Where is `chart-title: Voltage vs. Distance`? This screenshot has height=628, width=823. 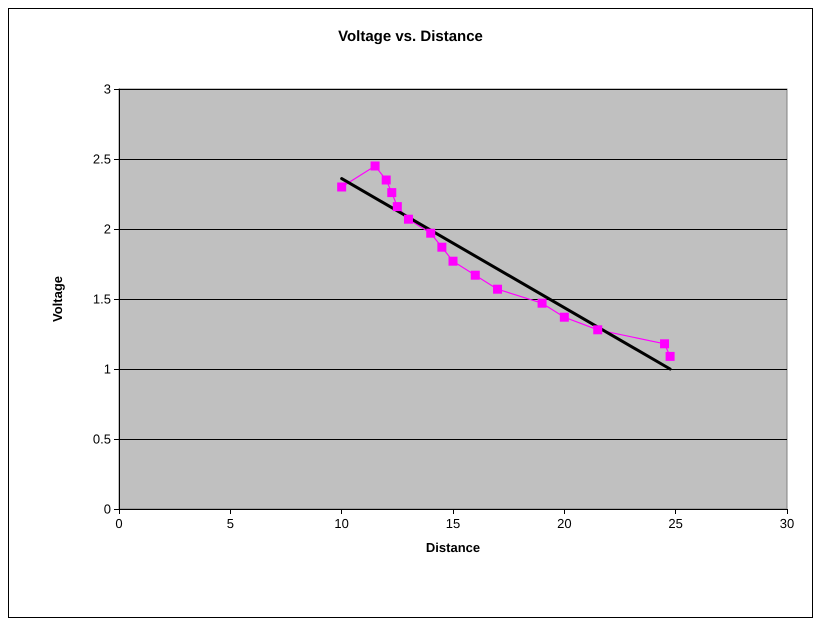
chart-title: Voltage vs. Distance is located at coordinates (410, 36).